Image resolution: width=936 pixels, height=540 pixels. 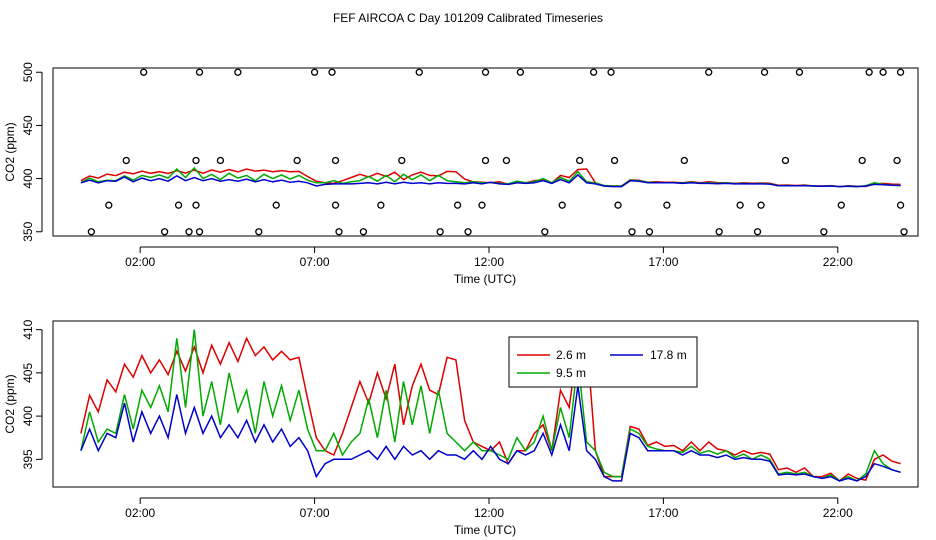 I want to click on bottom-y-label: CO2 (ppm), so click(x=10, y=403).